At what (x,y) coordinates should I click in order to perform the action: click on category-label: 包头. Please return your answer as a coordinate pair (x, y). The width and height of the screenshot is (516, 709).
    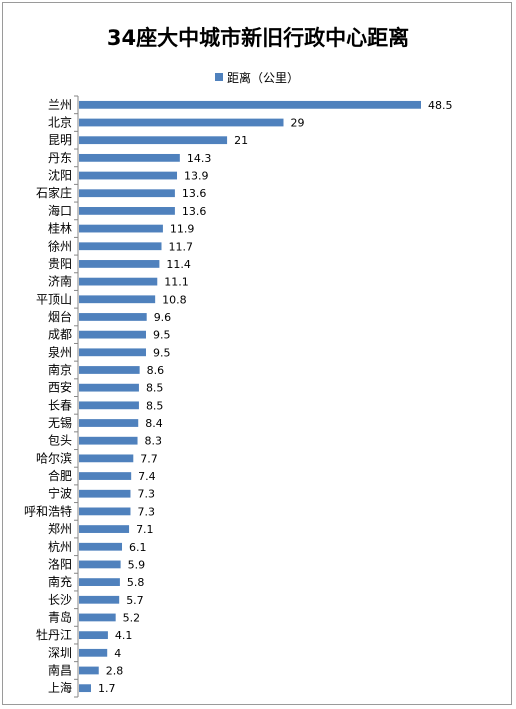
    Looking at the image, I should click on (60, 441).